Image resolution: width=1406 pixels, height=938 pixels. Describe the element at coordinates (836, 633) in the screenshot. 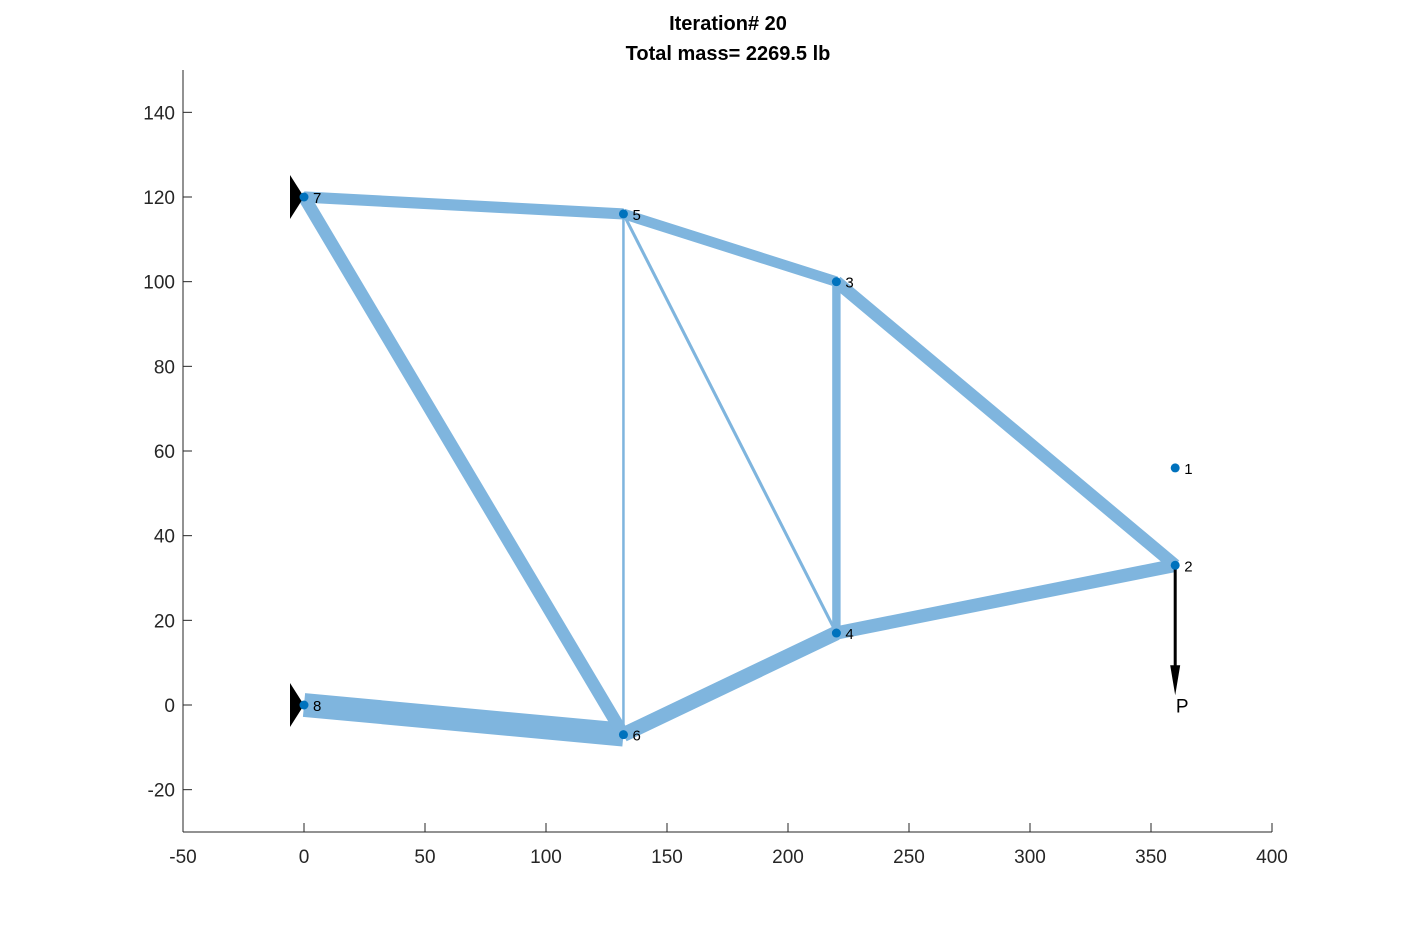

I see `node-4-marker` at that location.